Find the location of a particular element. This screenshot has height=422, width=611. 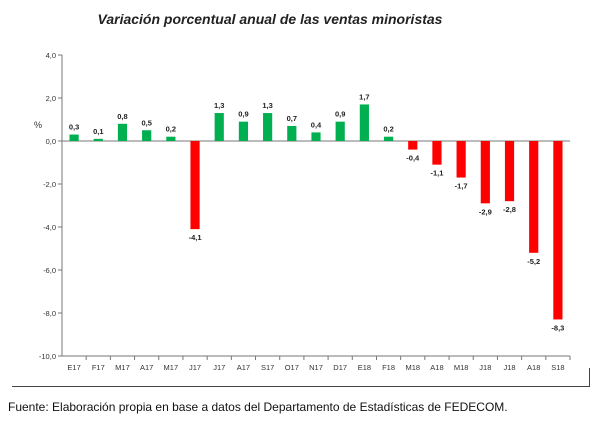

data-label: 0,3 is located at coordinates (74, 127).